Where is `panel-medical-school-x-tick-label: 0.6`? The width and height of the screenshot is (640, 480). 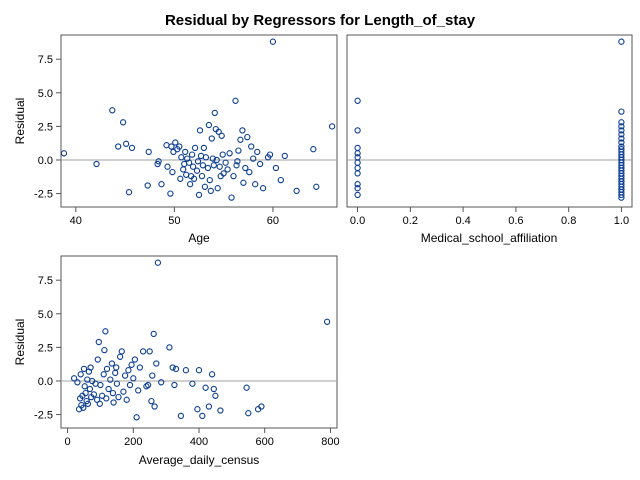
panel-medical-school-x-tick-label: 0.6 is located at coordinates (515, 221).